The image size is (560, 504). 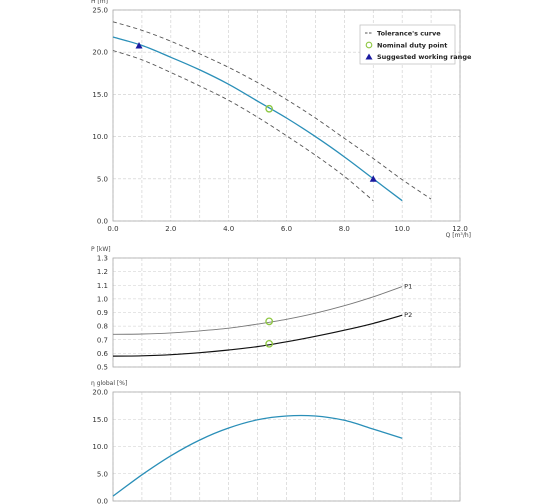 What do you see at coordinates (102, 259) in the screenshot?
I see `y-tick-label: 1.3` at bounding box center [102, 259].